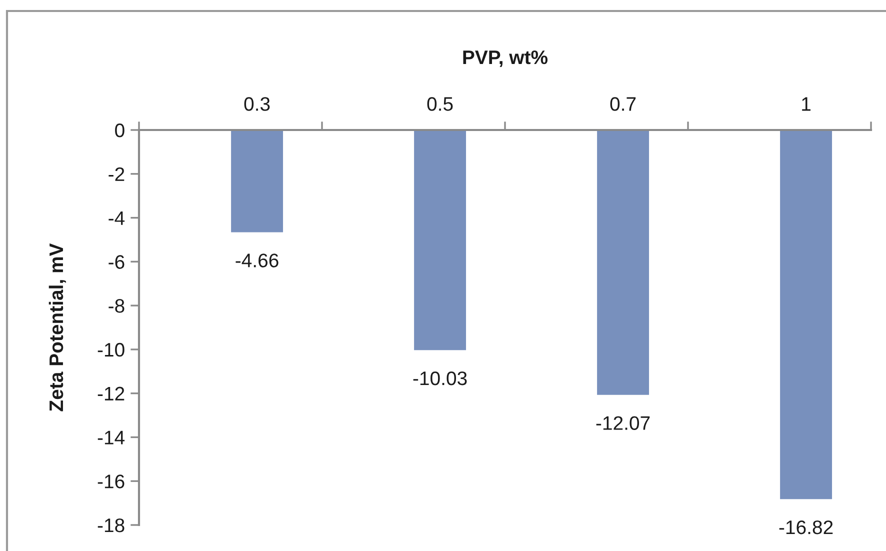 The height and width of the screenshot is (551, 886). What do you see at coordinates (440, 378) in the screenshot?
I see `data-label: -10.03` at bounding box center [440, 378].